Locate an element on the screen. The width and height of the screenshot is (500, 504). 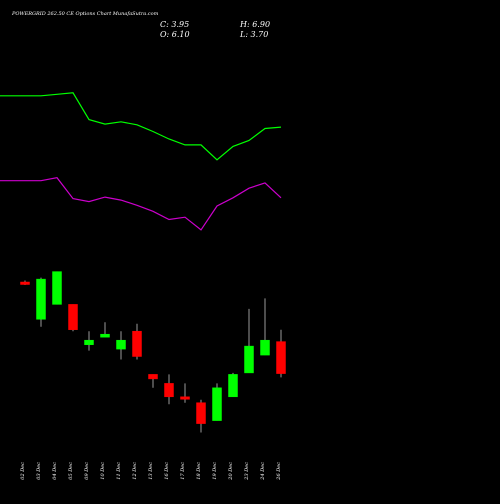
date-label: 12 Dec is located at coordinates (135, 471).